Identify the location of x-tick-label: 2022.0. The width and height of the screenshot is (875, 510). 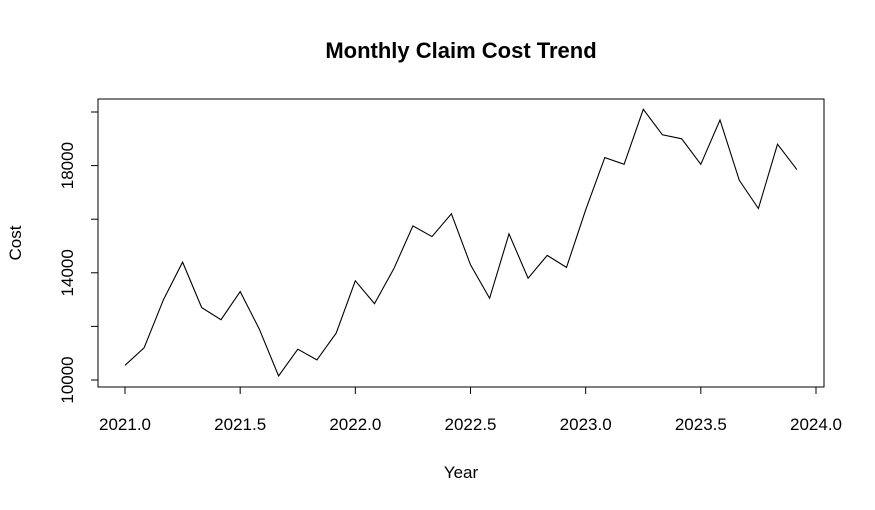
(355, 424).